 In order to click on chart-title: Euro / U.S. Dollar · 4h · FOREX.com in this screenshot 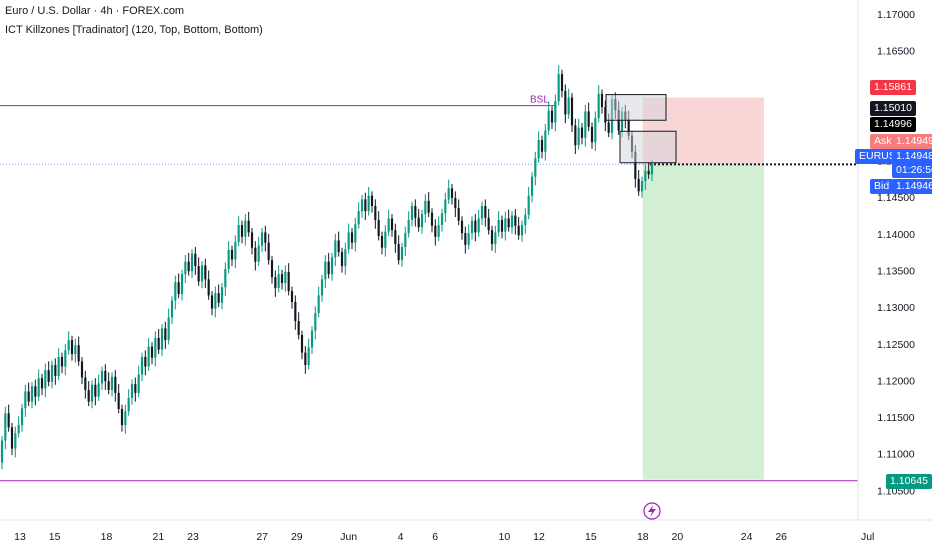, I will do `click(95, 11)`.